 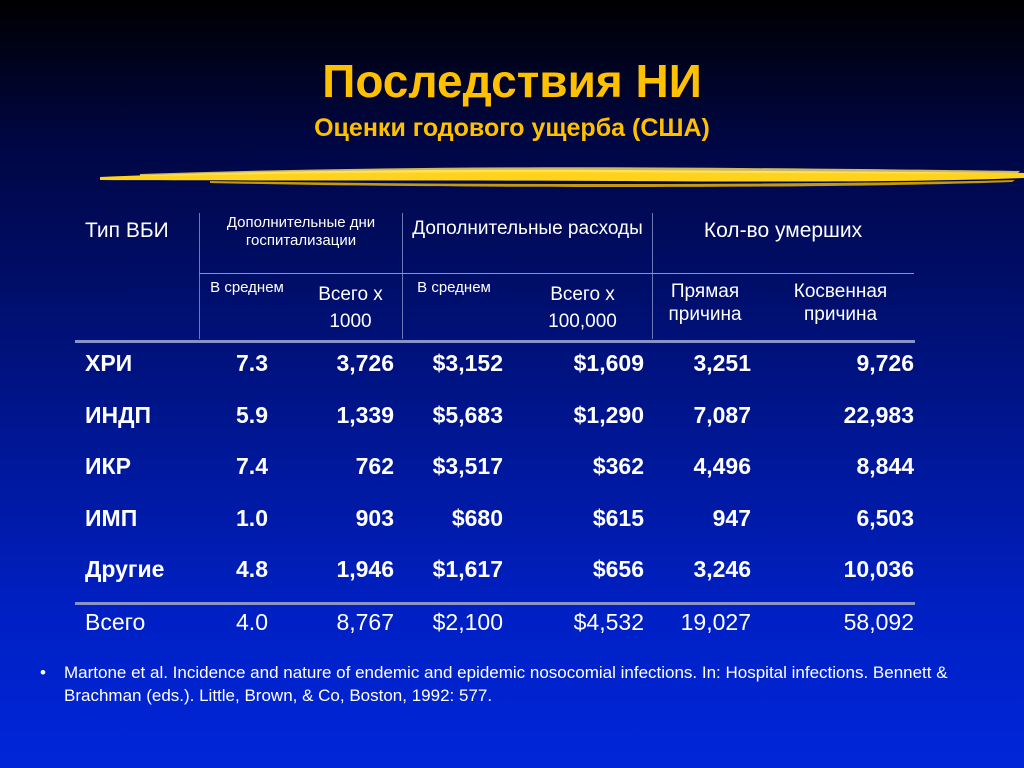 I want to click on subheader-costs-avg: В среднем, so click(x=454, y=287).